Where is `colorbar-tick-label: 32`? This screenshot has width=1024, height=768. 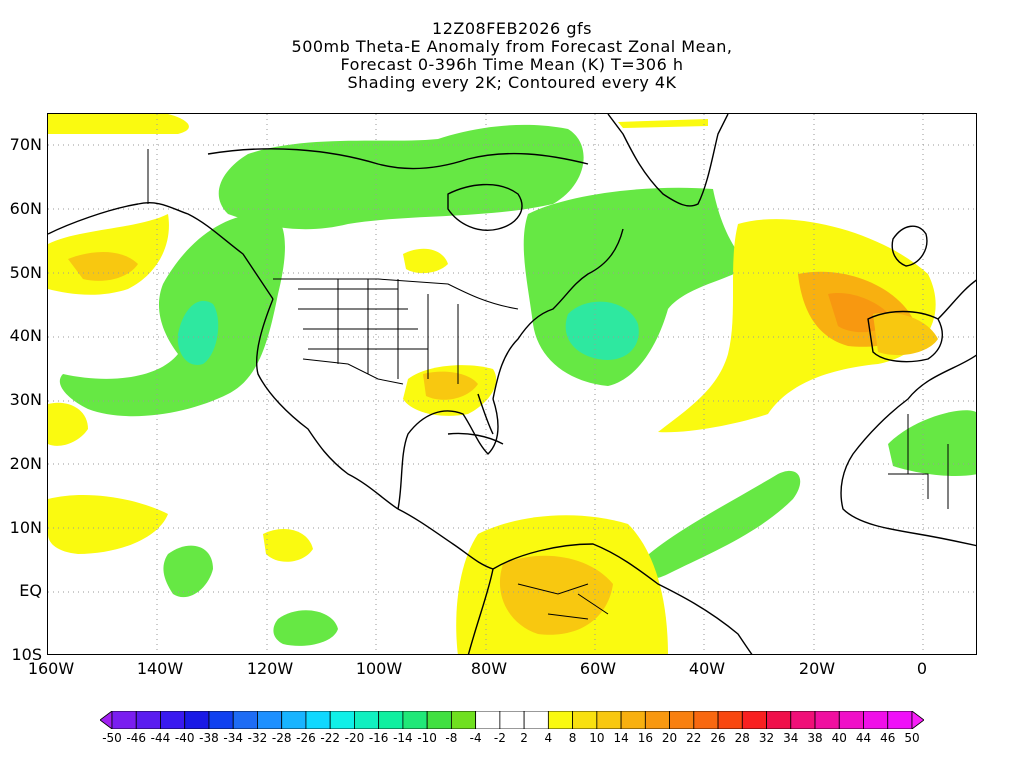
colorbar-tick-label: 32 is located at coordinates (766, 738).